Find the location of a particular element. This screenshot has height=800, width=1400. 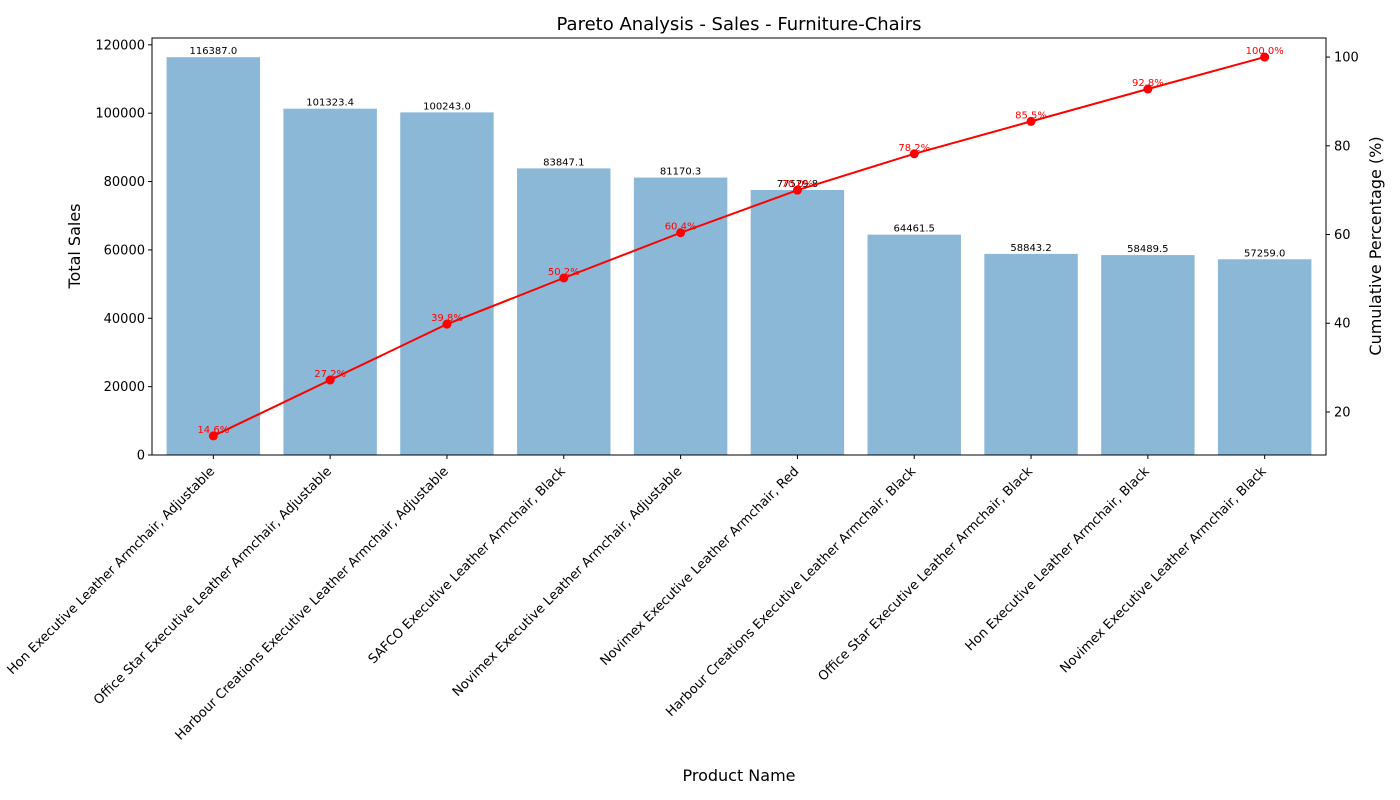

y-tick-label: 0 is located at coordinates (141, 456).